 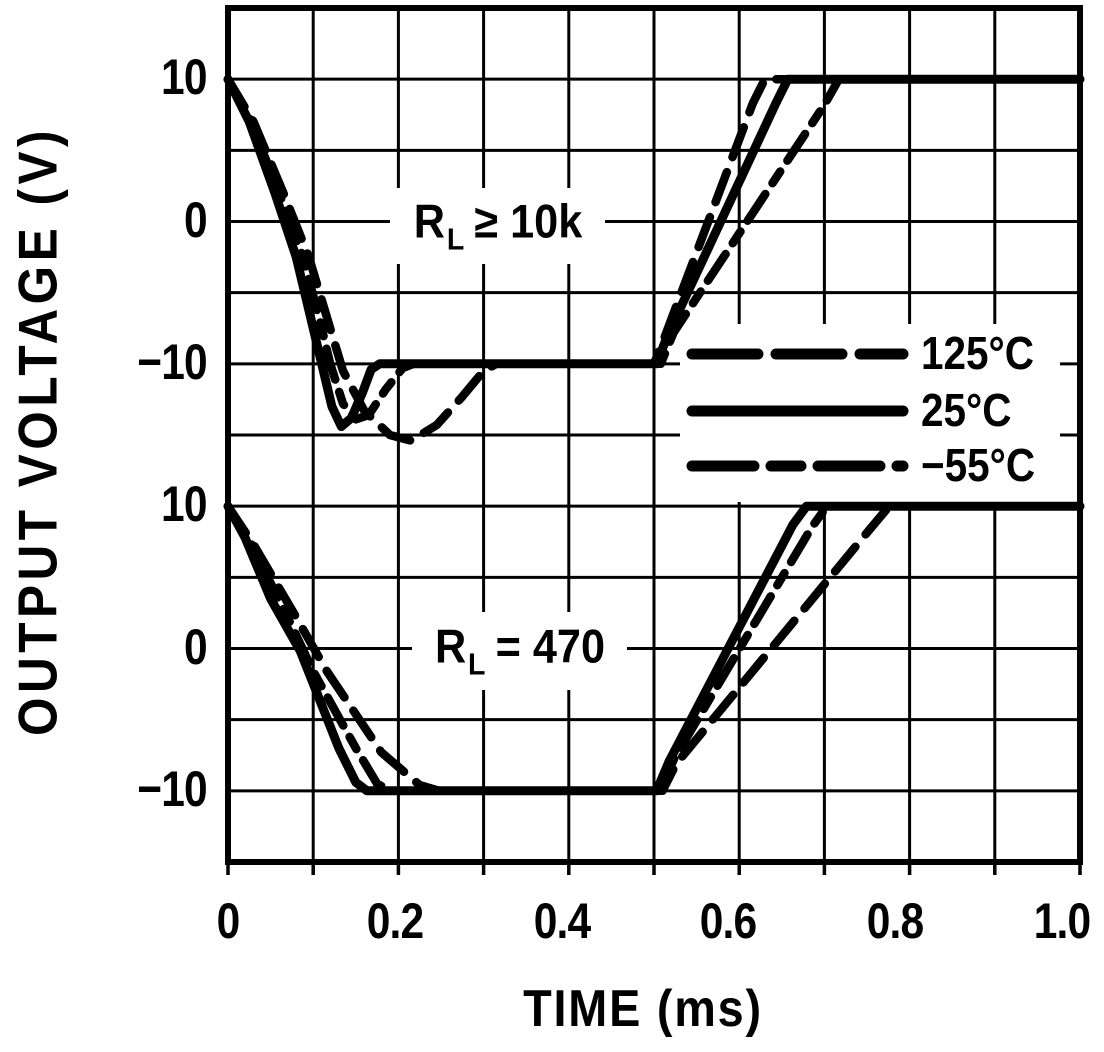 What do you see at coordinates (561, 921) in the screenshot?
I see `x-tick-label: 0.4` at bounding box center [561, 921].